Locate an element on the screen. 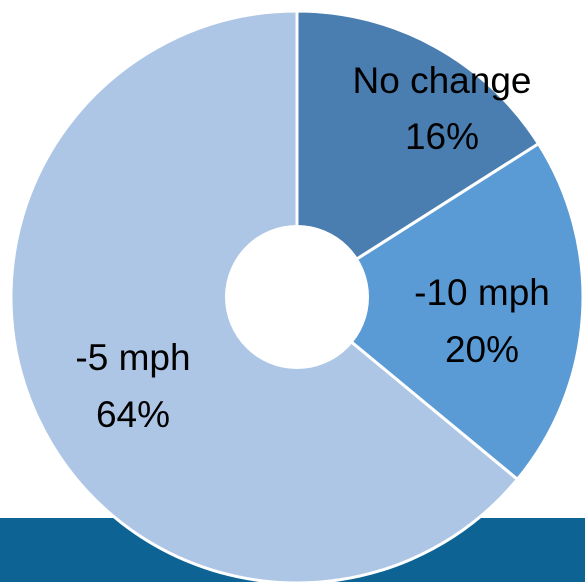  slice-label-minus-5-percent: 64% is located at coordinates (133, 414).